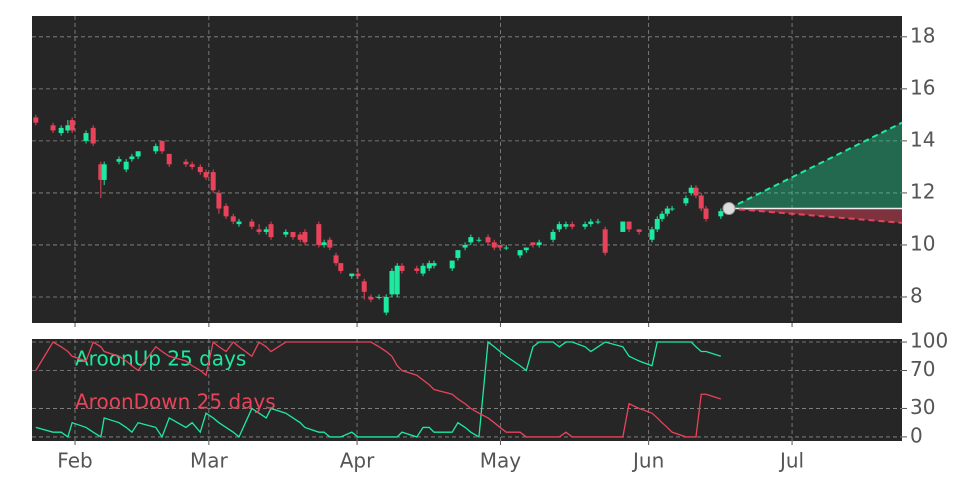 This screenshot has height=486, width=972. Describe the element at coordinates (74, 461) in the screenshot. I see `x-tick-label: Feb` at that location.